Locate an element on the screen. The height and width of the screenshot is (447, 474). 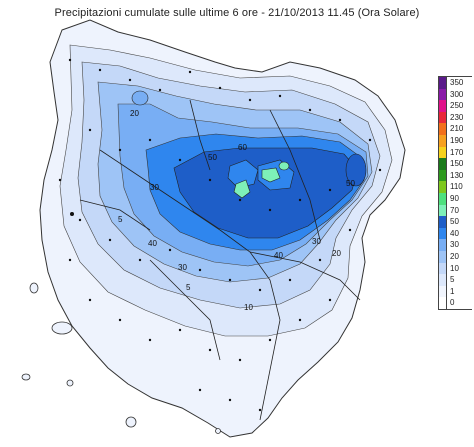
legend-label: 230 is located at coordinates (457, 117).